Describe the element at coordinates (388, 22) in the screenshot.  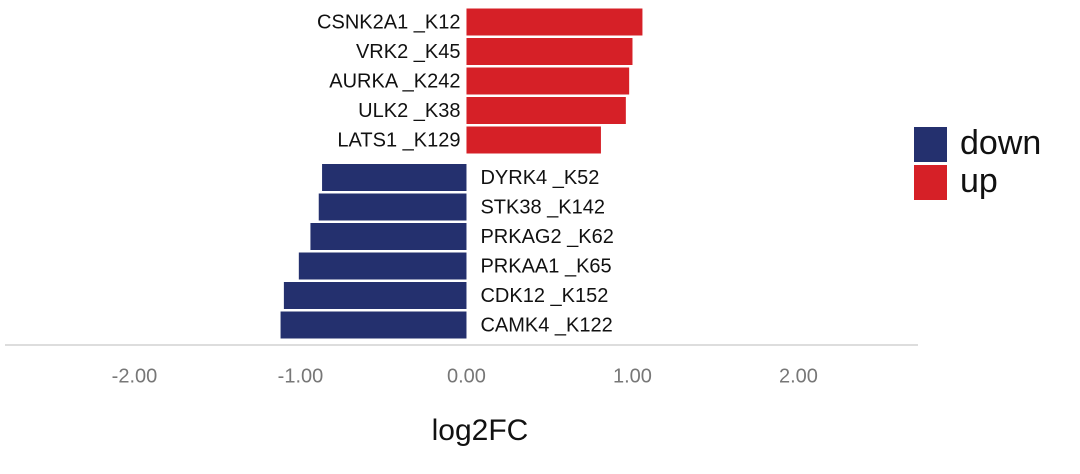
I see `y-tick-label: CSNK2A1 _K12` at that location.